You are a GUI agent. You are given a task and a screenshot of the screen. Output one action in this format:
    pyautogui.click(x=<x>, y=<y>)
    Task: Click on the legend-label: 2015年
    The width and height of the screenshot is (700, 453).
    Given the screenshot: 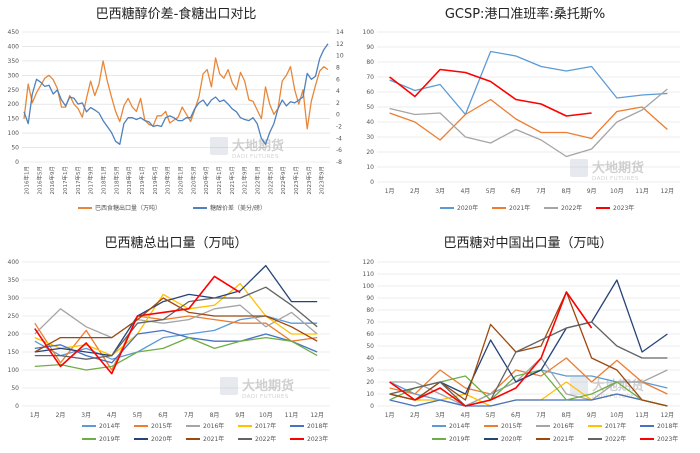 What is the action you would take?
    pyautogui.click(x=511, y=426)
    